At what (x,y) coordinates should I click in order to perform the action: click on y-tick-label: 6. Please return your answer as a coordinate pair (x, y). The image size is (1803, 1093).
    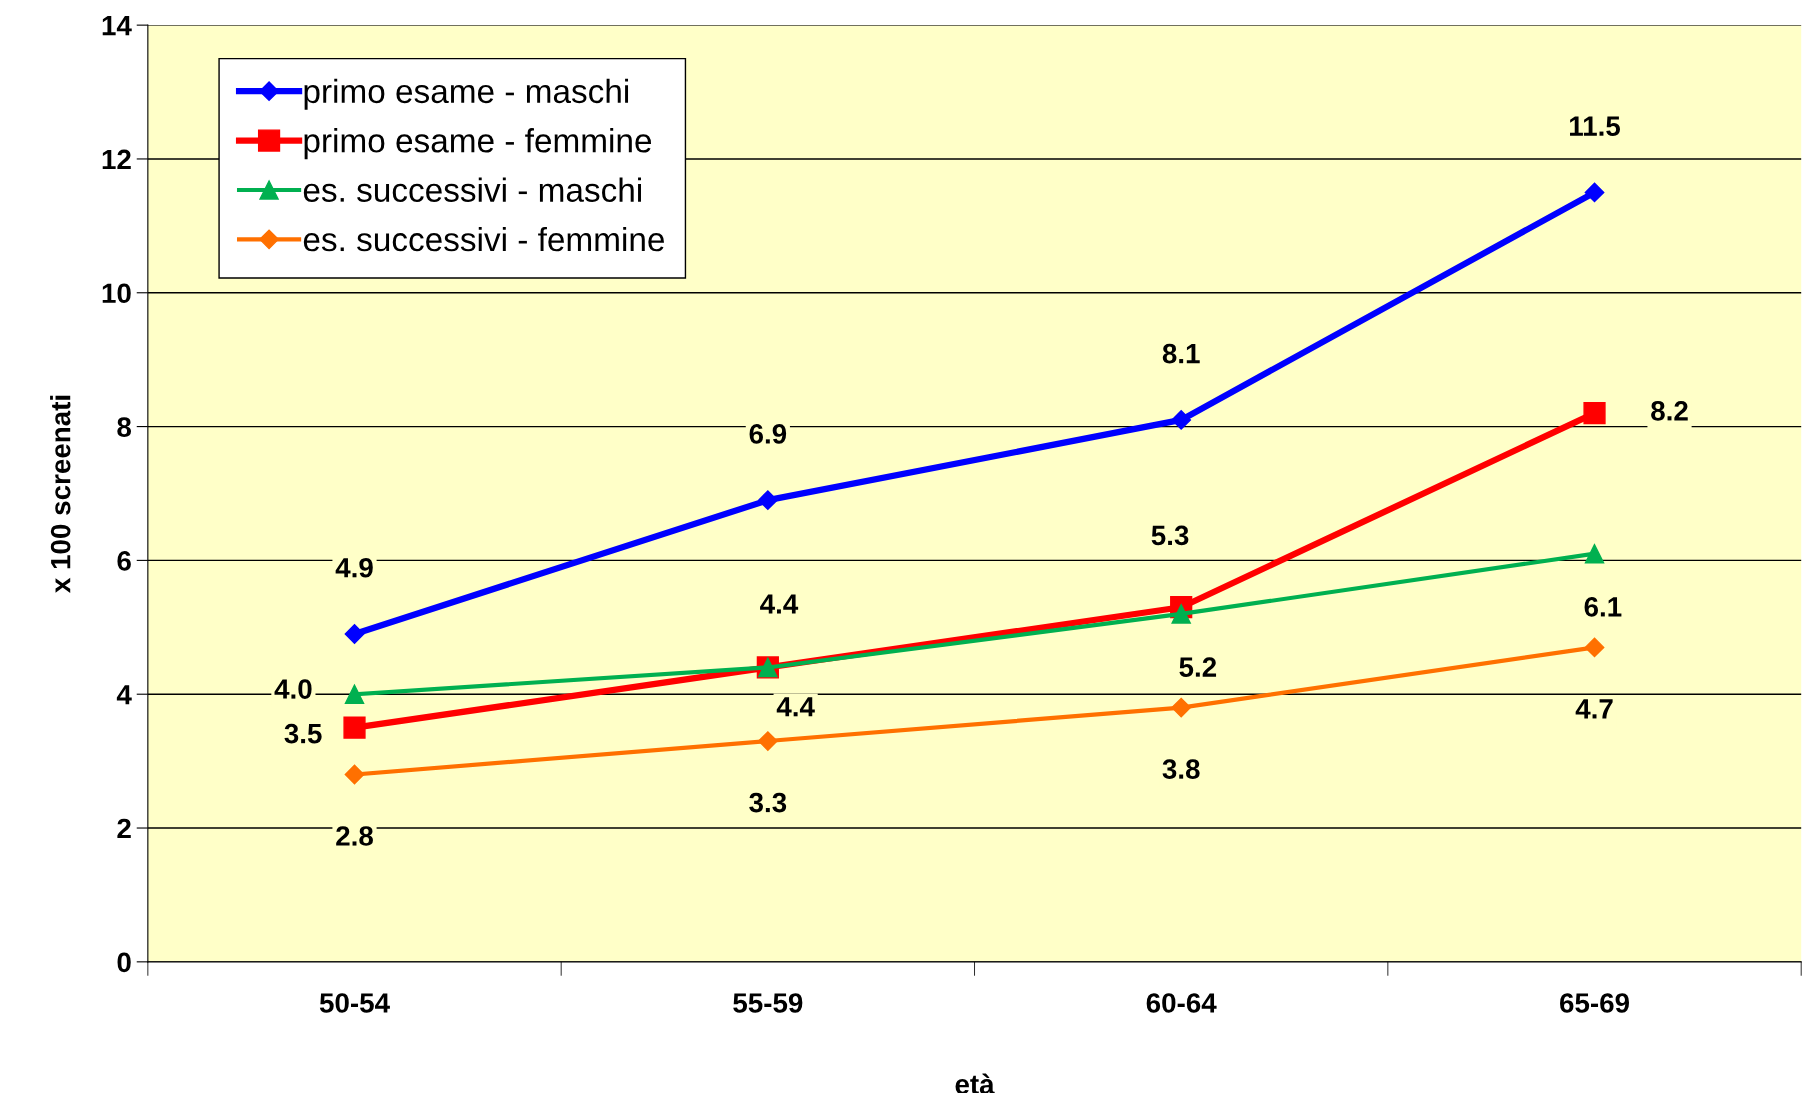
    Looking at the image, I should click on (124, 561).